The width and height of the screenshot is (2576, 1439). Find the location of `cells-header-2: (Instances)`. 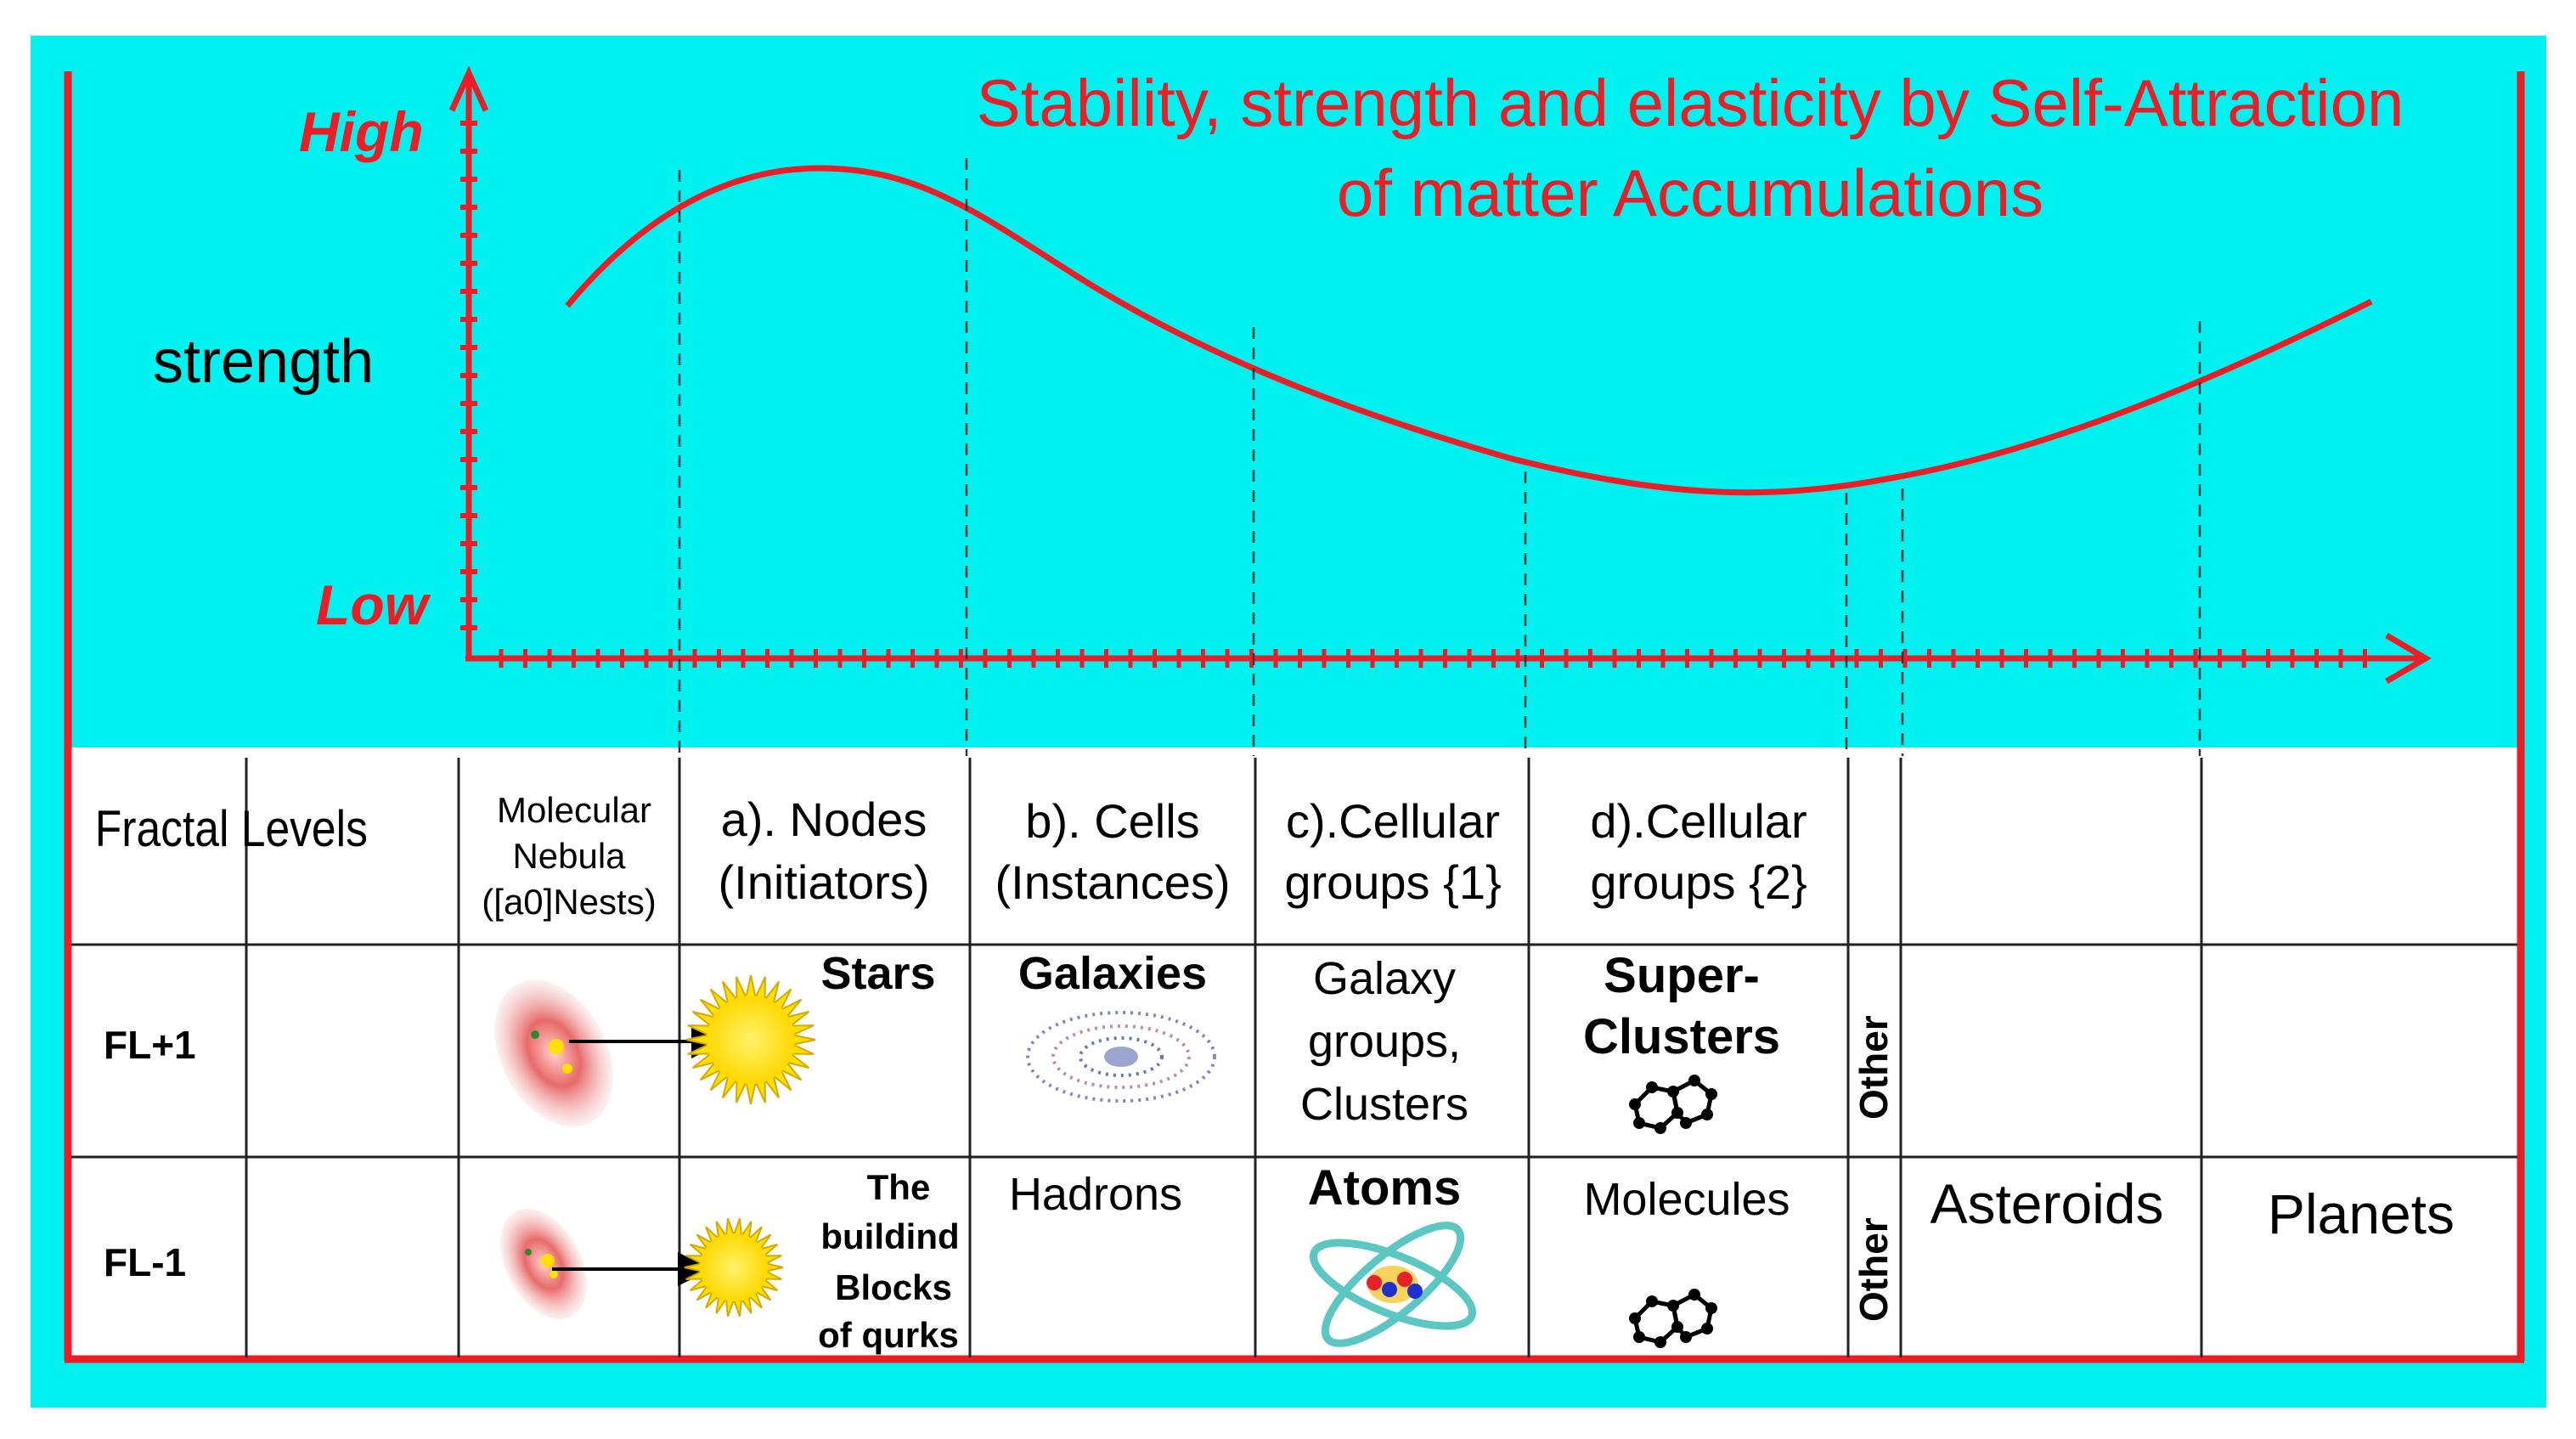

cells-header-2: (Instances) is located at coordinates (1113, 882).